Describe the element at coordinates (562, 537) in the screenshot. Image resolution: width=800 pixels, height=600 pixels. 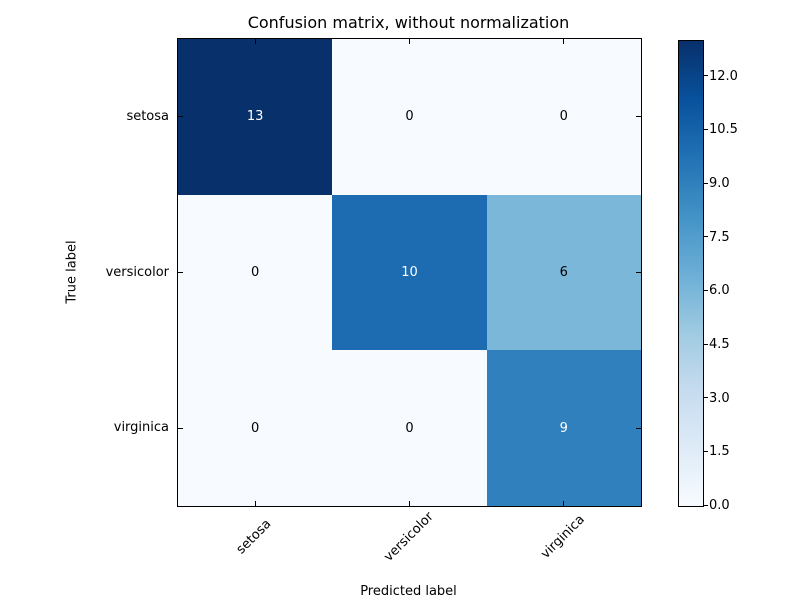
I see `x-tick-label-virginica: virginica` at that location.